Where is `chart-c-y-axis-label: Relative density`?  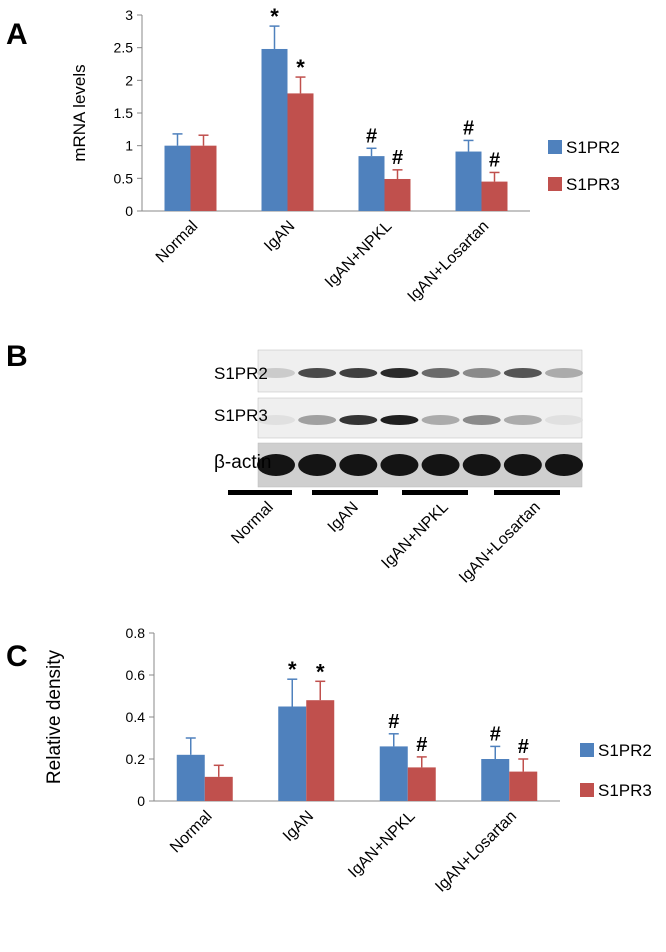
chart-c-y-axis-label: Relative density is located at coordinates (54, 716).